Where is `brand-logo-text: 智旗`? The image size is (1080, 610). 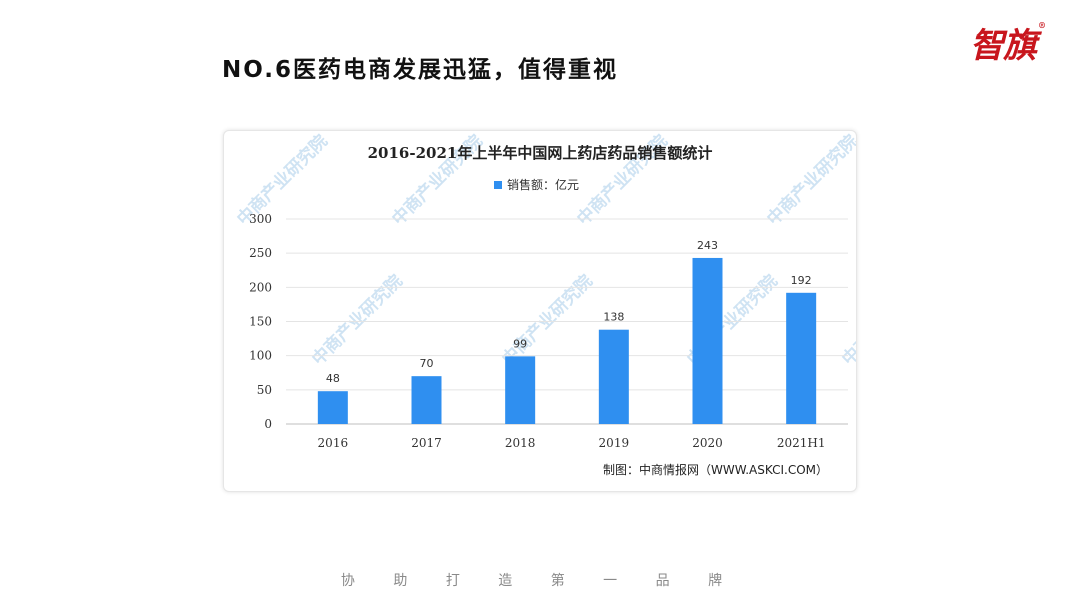 brand-logo-text: 智旗 is located at coordinates (1003, 46).